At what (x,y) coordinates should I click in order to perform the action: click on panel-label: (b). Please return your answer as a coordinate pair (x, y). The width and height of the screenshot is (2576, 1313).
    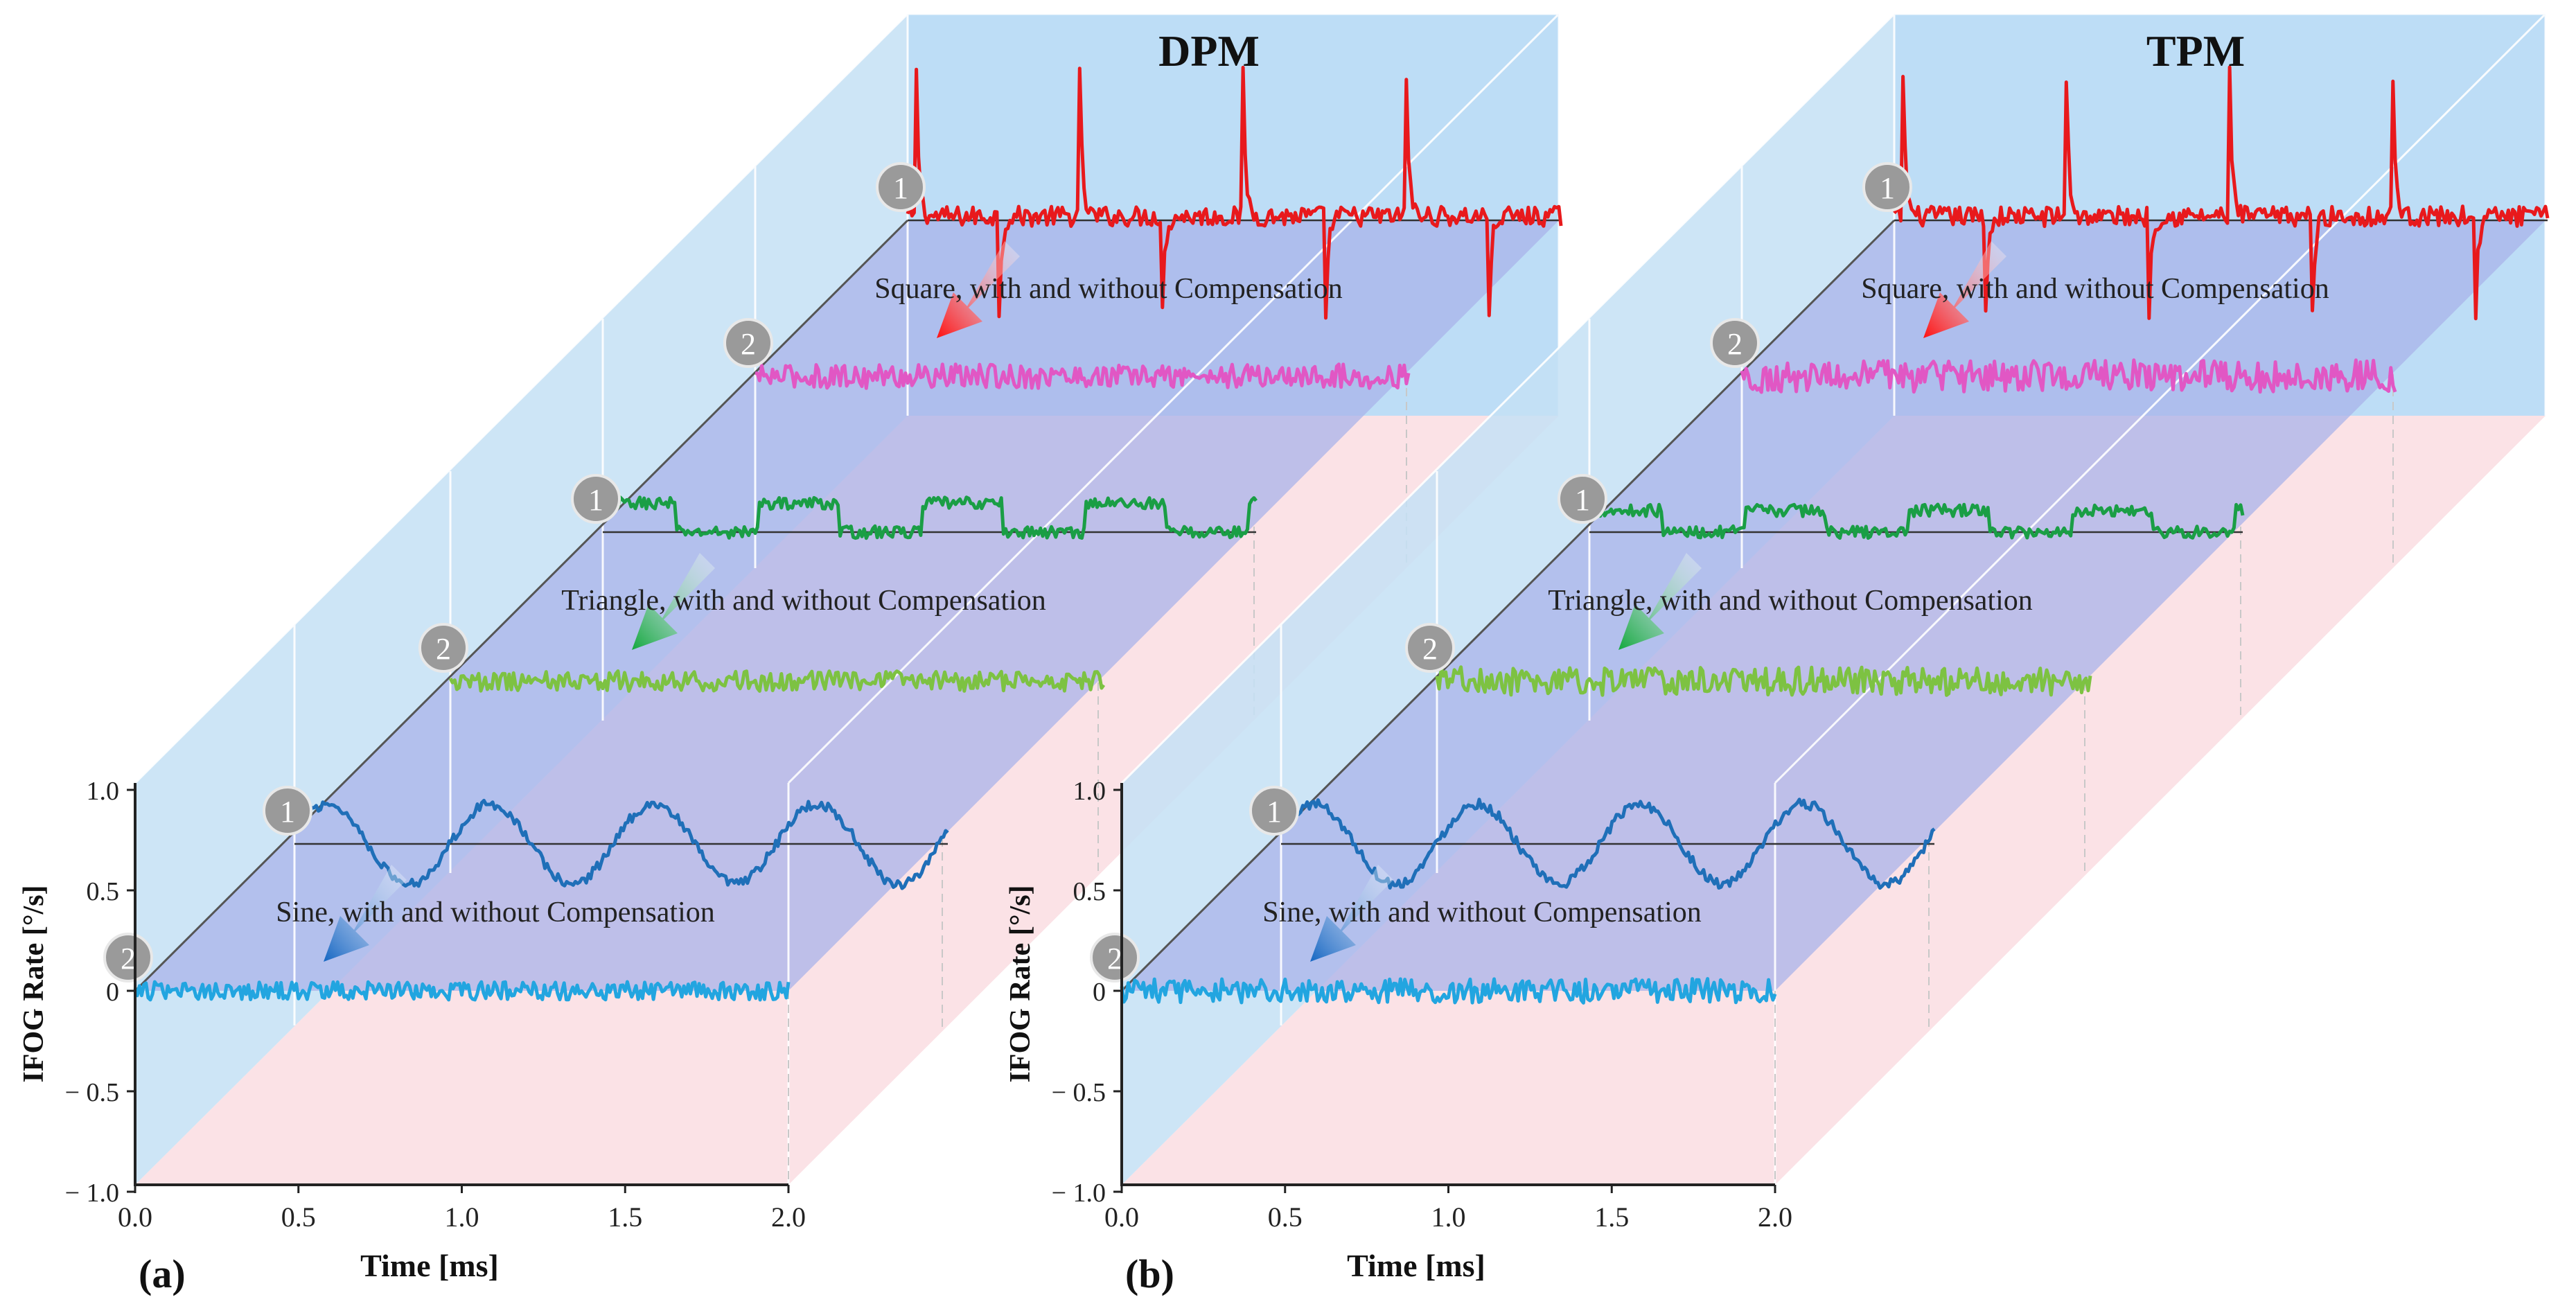
    Looking at the image, I should click on (1149, 1273).